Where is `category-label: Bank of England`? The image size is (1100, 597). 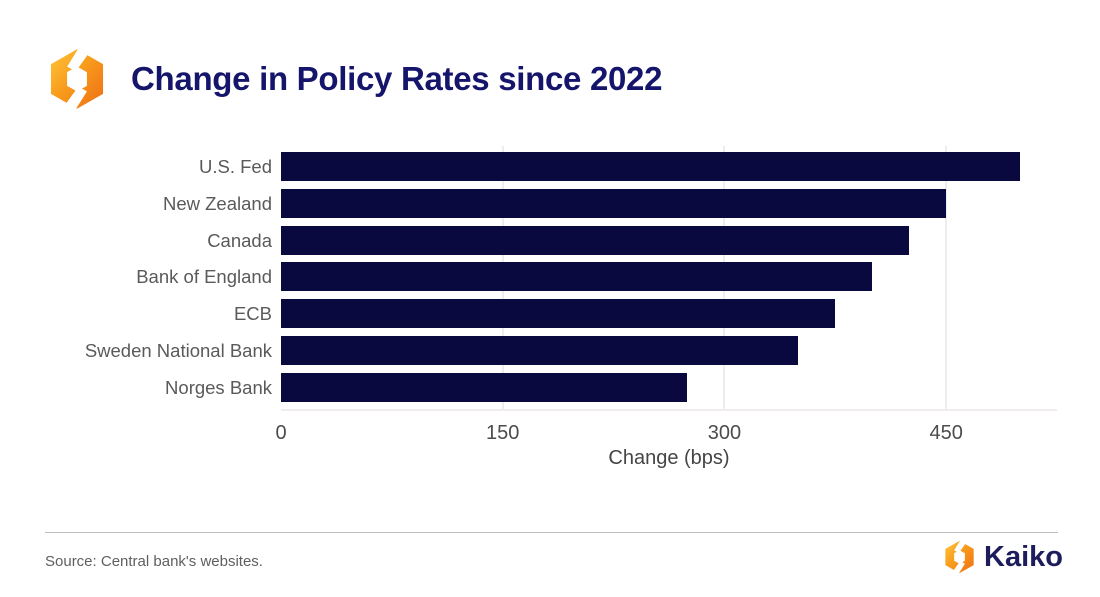
category-label: Bank of England is located at coordinates (204, 277).